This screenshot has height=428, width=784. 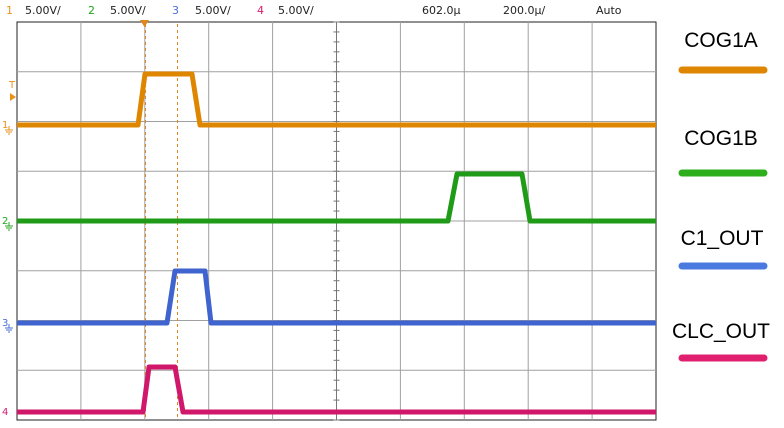 What do you see at coordinates (144, 23) in the screenshot?
I see `trigger-position-icon` at bounding box center [144, 23].